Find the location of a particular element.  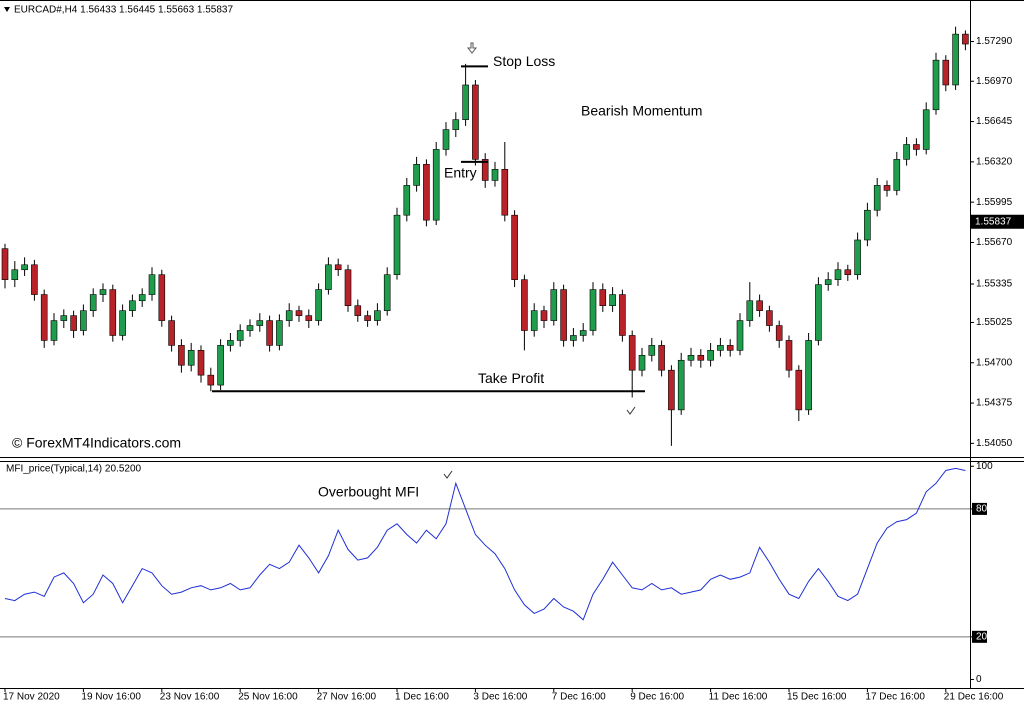

last-price: 1.55837 is located at coordinates (993, 221).